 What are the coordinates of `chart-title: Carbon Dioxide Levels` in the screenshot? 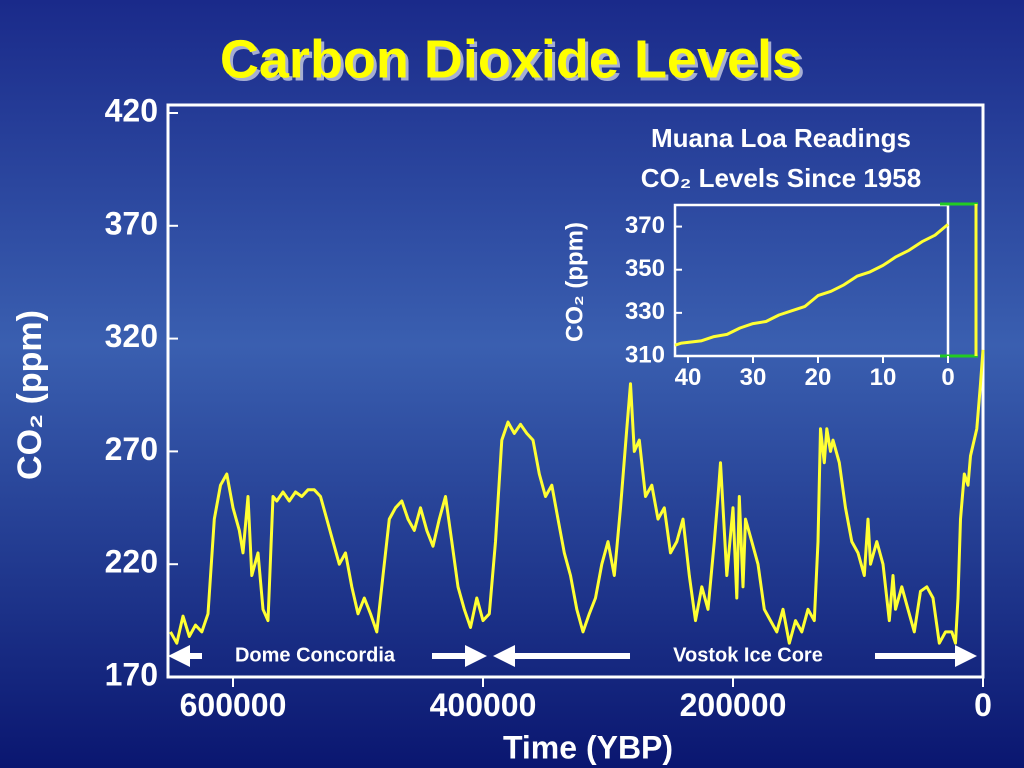 It's located at (511, 59).